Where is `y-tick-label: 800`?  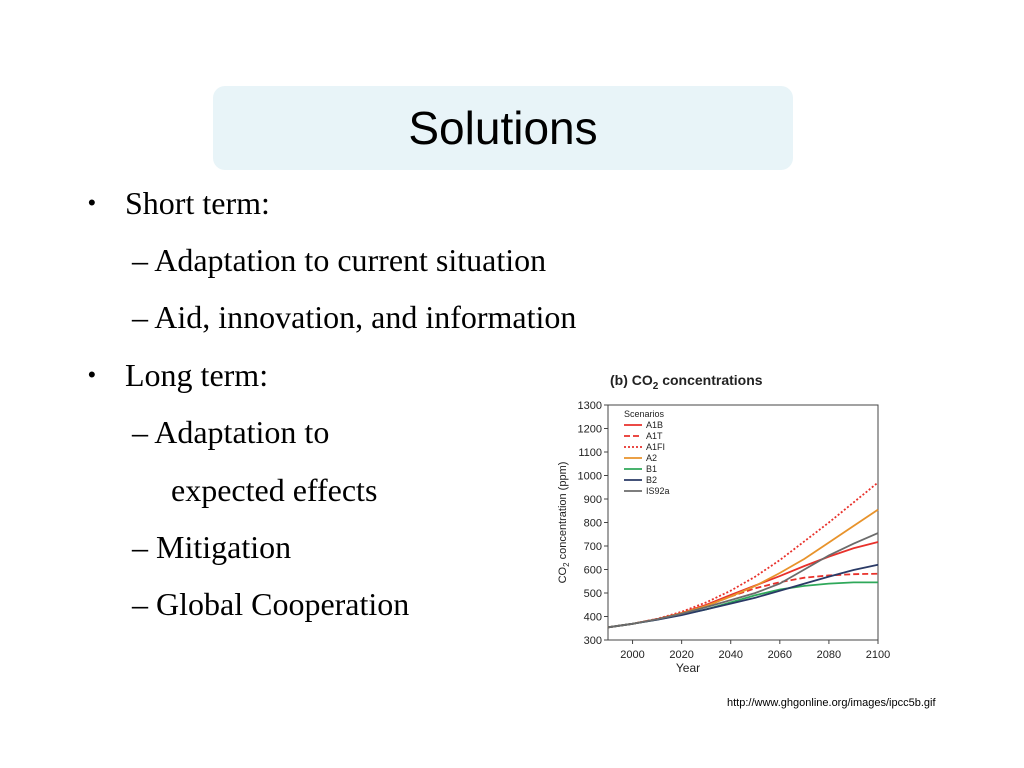
y-tick-label: 800 is located at coordinates (593, 524).